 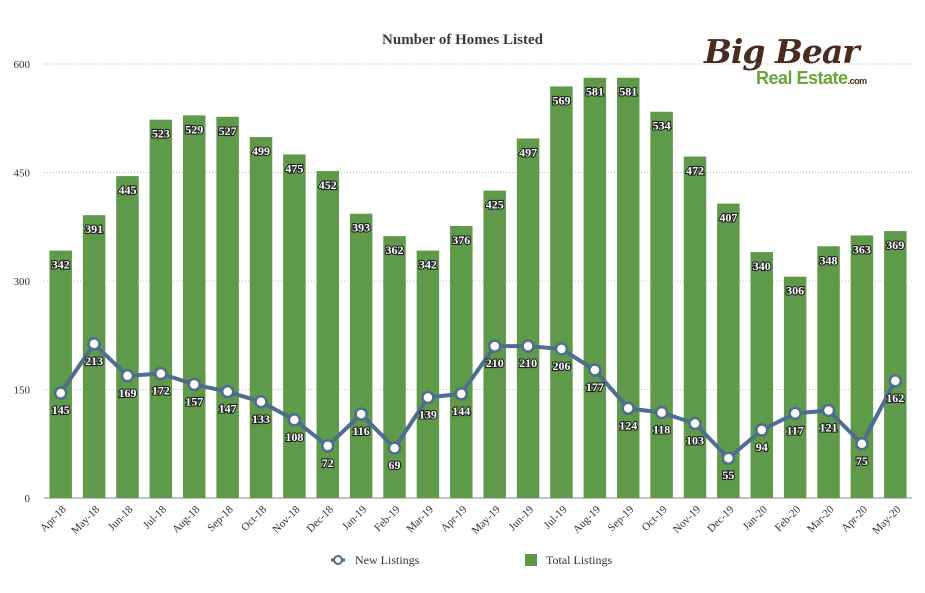 I want to click on line-value-label: 147, so click(x=228, y=409).